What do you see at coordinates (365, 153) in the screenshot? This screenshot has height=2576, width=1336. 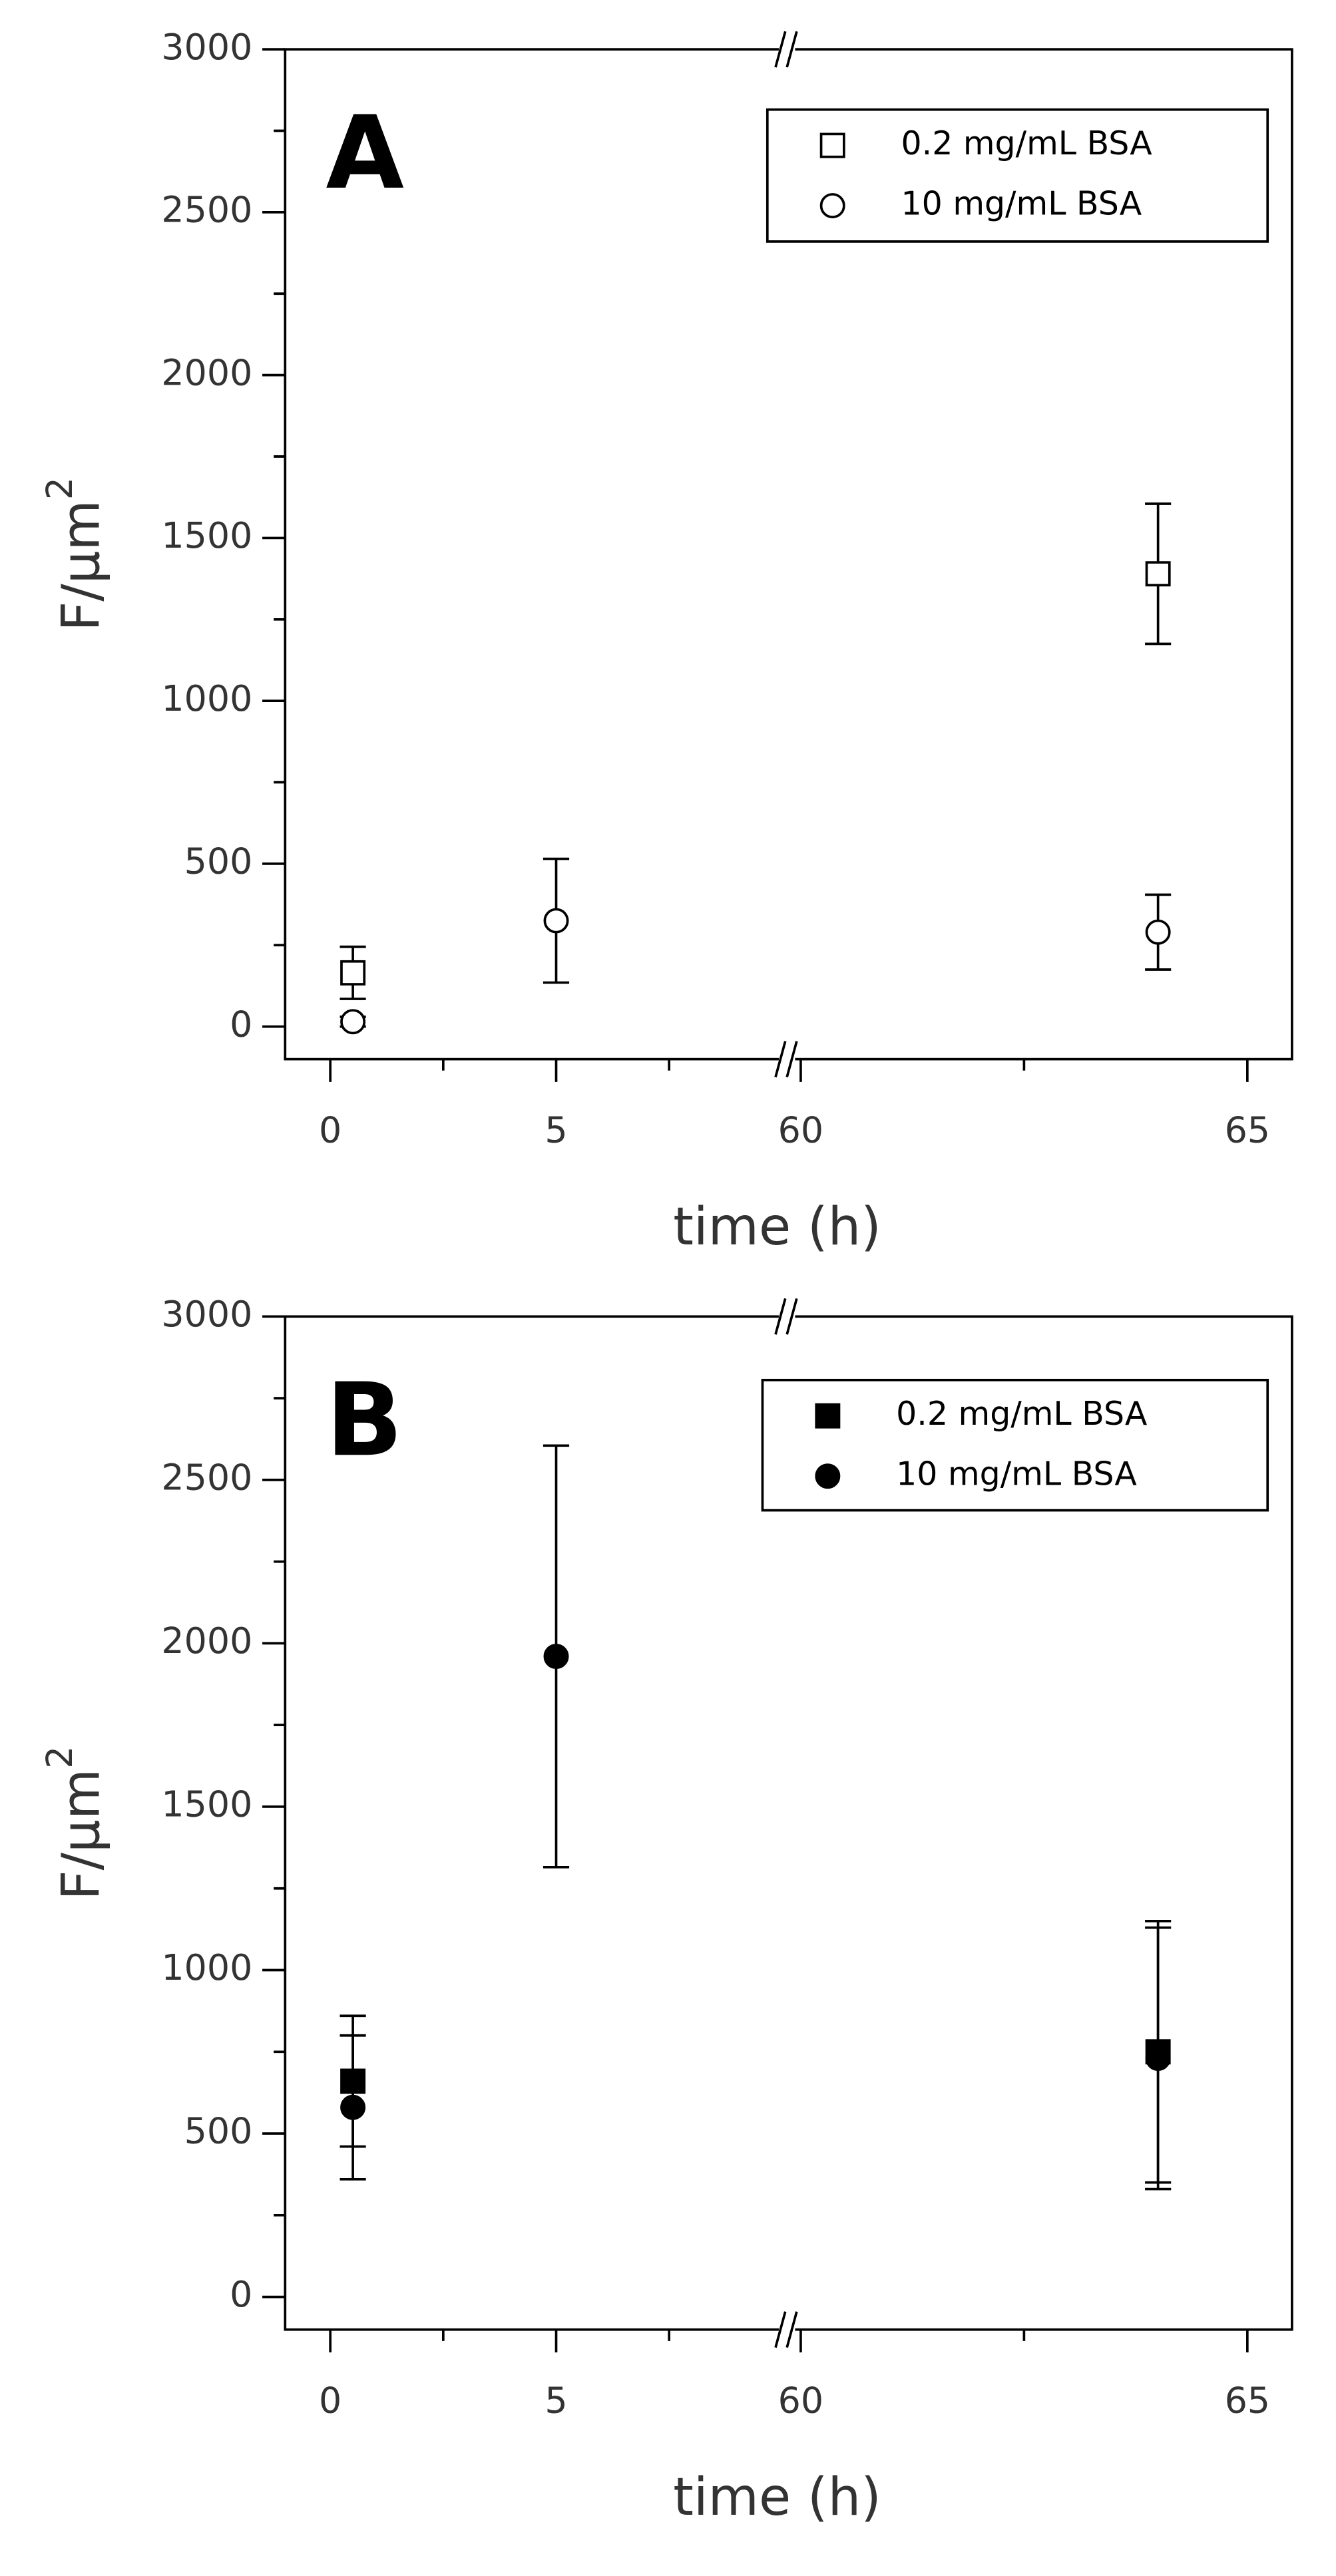 I see `panel-label: A` at bounding box center [365, 153].